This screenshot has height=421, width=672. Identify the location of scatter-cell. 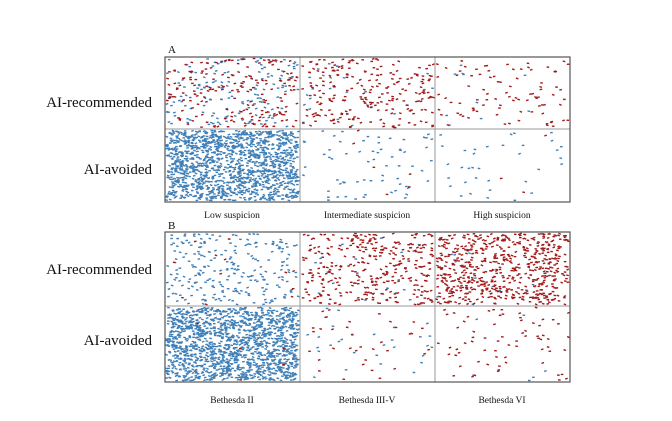
(368, 269).